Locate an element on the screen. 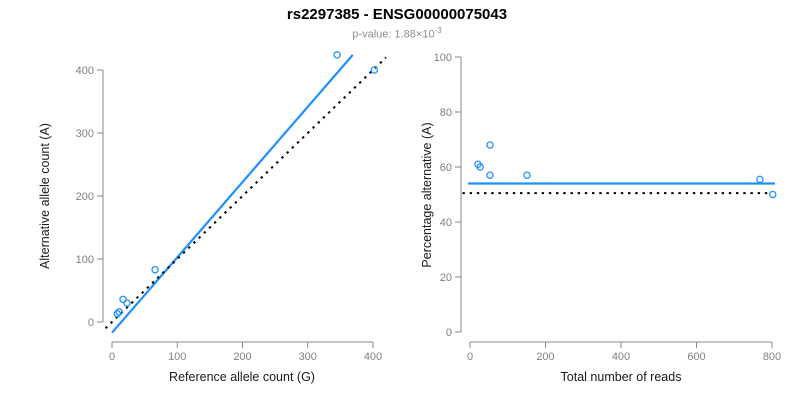  y-tick-label: 200 is located at coordinates (85, 197).